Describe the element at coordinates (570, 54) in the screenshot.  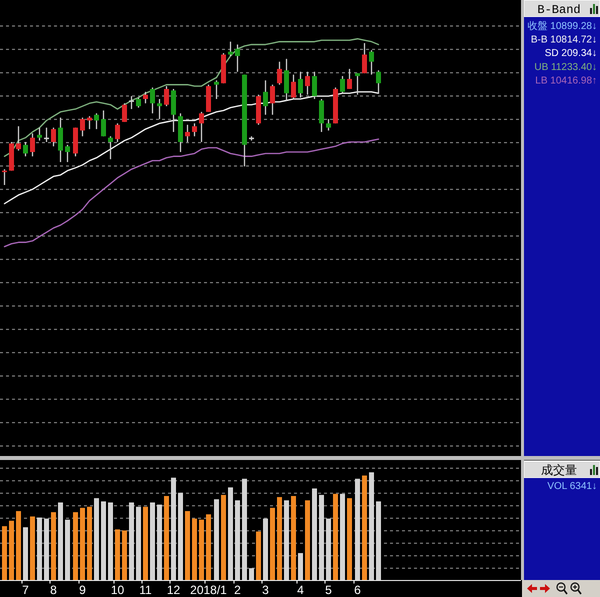
I see `text: SD 209.34↓` at that location.